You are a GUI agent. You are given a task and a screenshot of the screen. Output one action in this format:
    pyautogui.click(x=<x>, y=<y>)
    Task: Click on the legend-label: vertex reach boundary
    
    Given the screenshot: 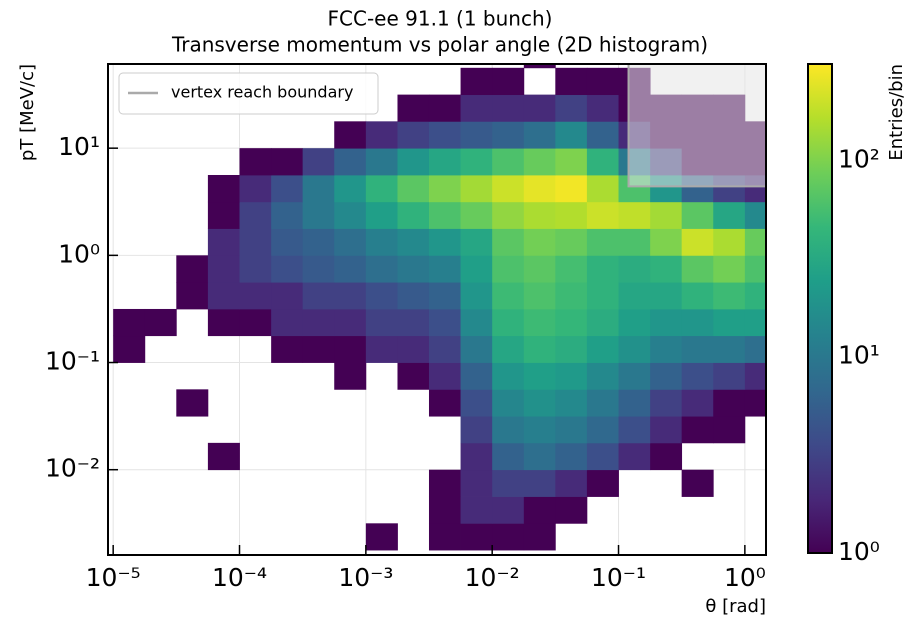 What is the action you would take?
    pyautogui.click(x=262, y=92)
    